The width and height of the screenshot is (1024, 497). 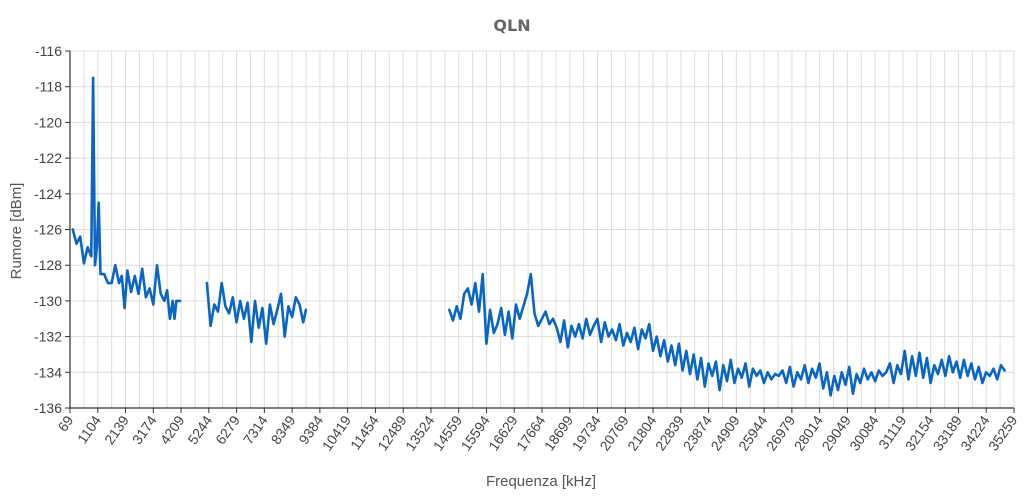 What do you see at coordinates (541, 481) in the screenshot?
I see `x-axis-label: Frequenza [kHz]` at bounding box center [541, 481].